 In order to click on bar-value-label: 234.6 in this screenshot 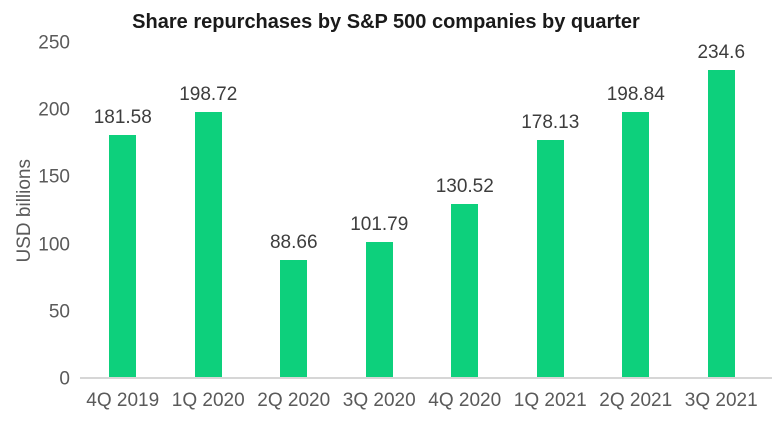, I will do `click(721, 52)`.